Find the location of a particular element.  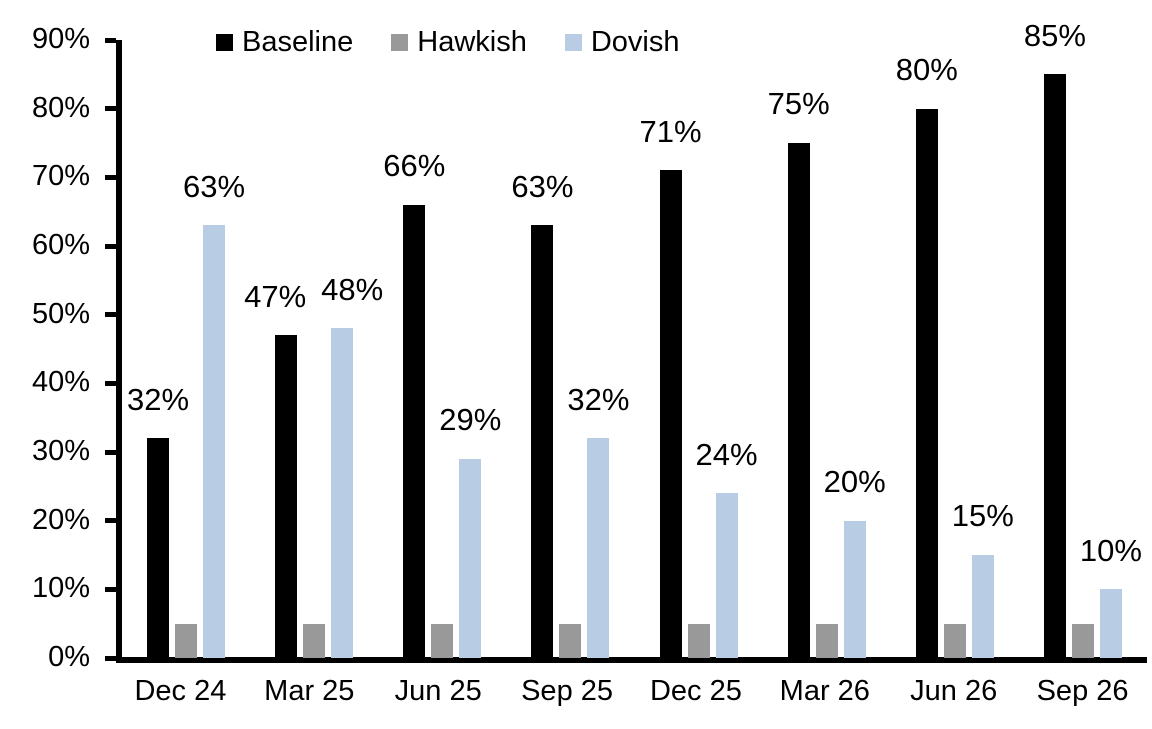

dovish-bar-slot: 48% is located at coordinates (352, 349).